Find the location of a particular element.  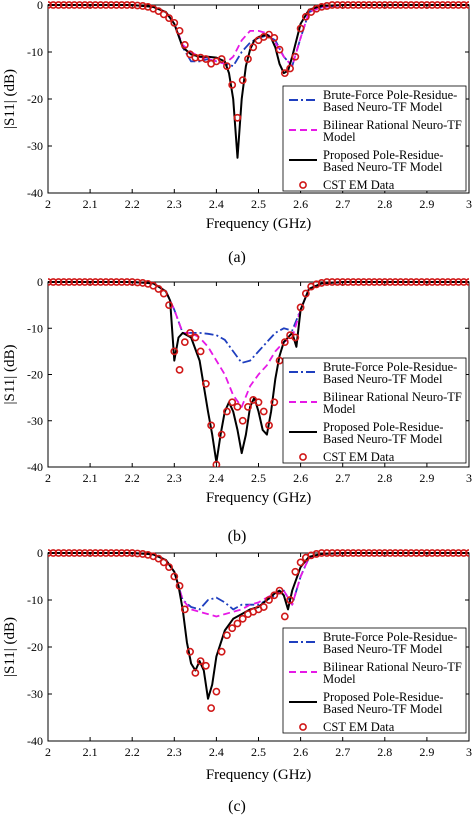

x-tick-label: 2.6 is located at coordinates (300, 478).